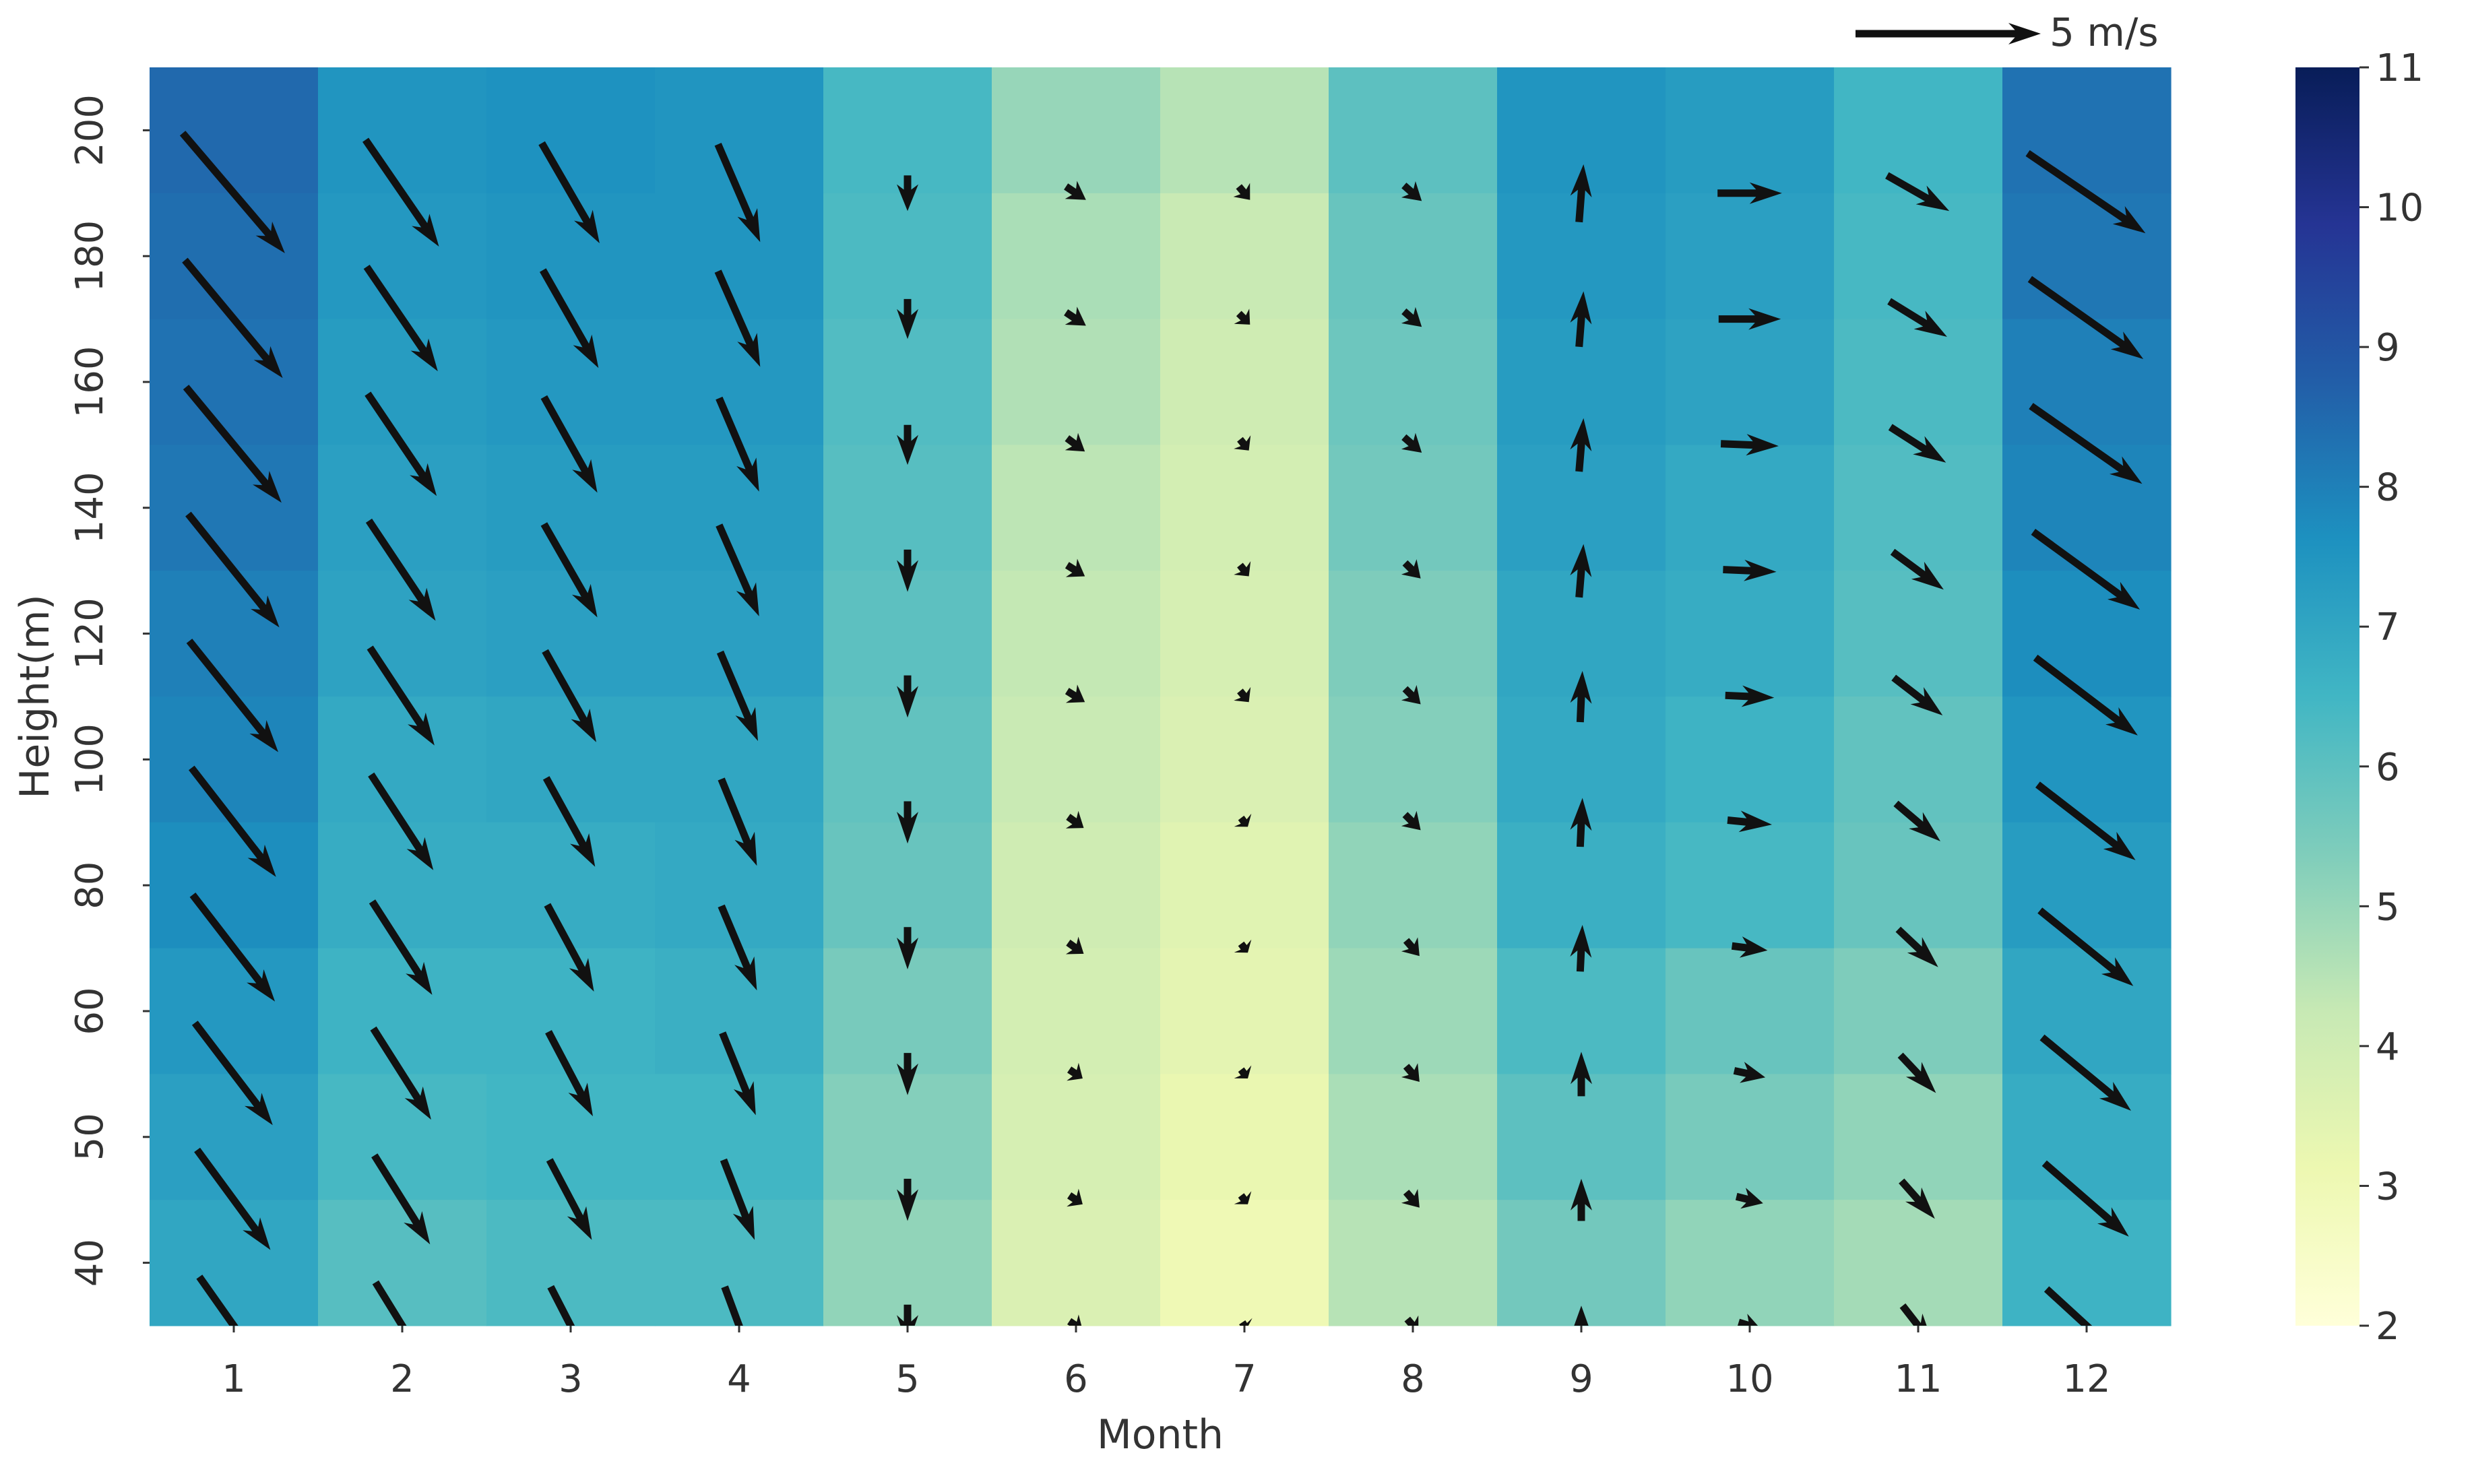 This screenshot has width=2472, height=1484. I want to click on colorbar-tick-label: 4, so click(2388, 1047).